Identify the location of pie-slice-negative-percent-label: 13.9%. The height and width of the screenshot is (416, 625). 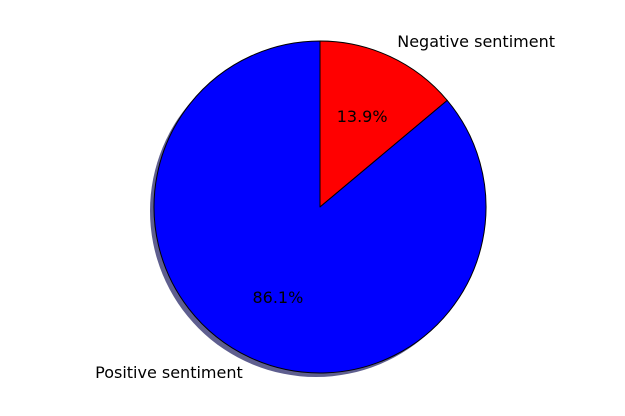
(362, 116).